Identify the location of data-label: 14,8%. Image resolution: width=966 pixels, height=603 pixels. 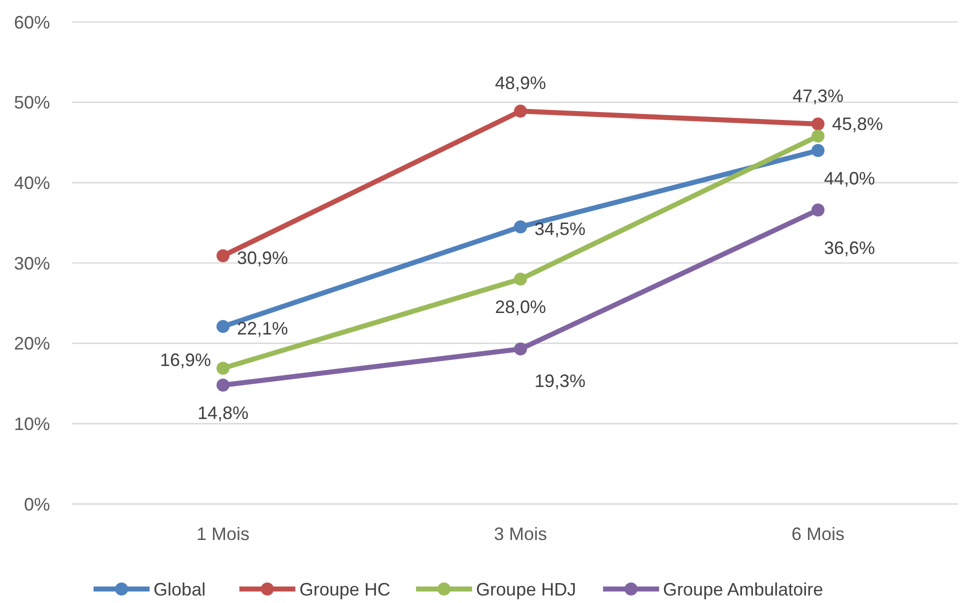
(223, 413).